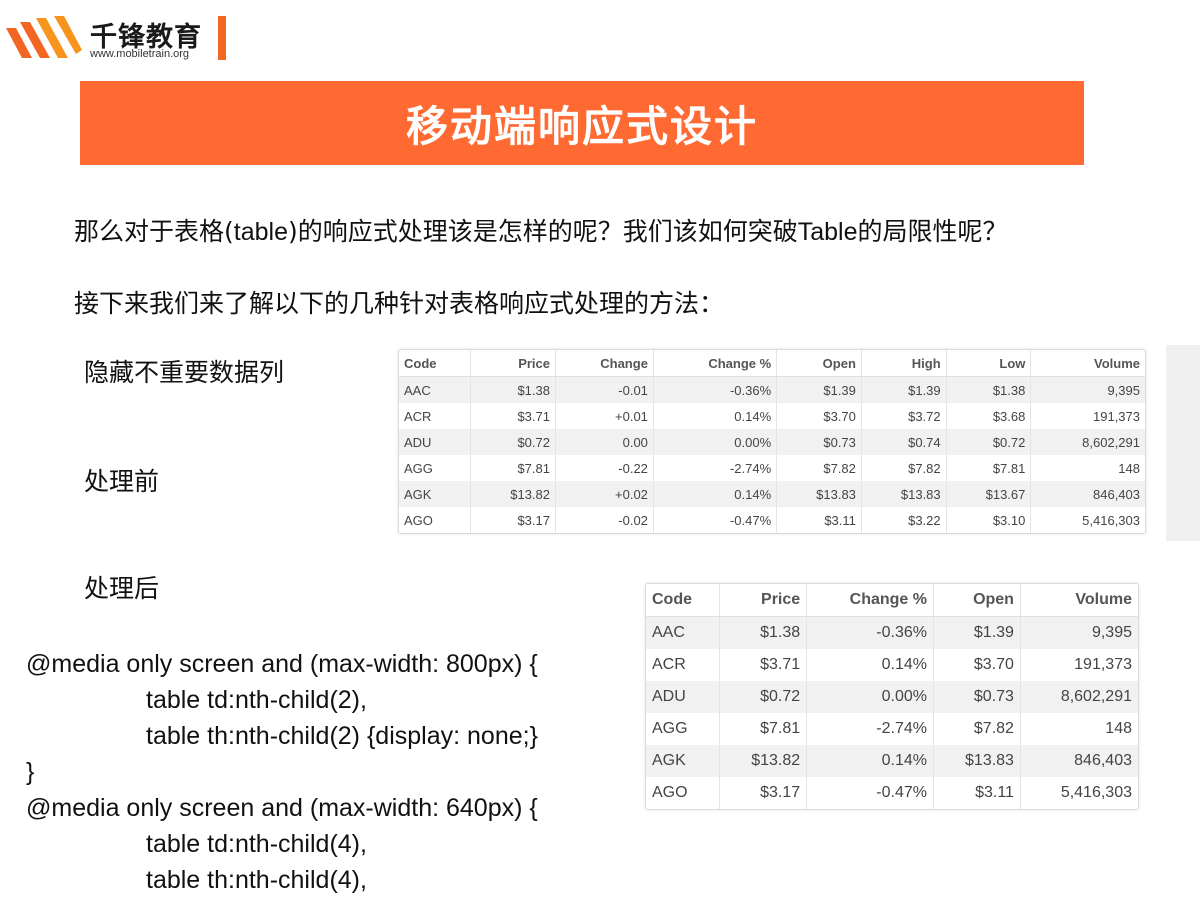  What do you see at coordinates (260, 232) in the screenshot?
I see `intro-text-b: table` at bounding box center [260, 232].